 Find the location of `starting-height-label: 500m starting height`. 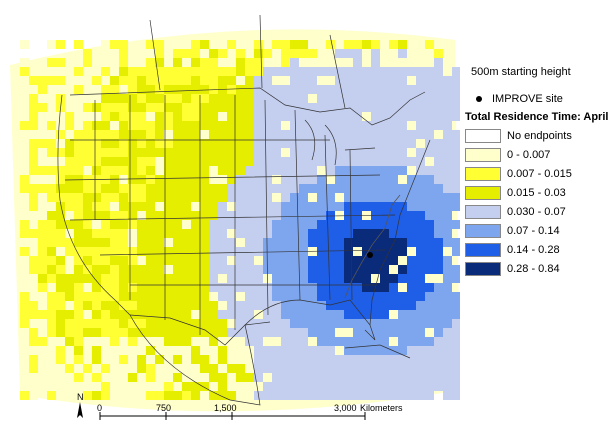

starting-height-label: 500m starting height is located at coordinates (521, 72).